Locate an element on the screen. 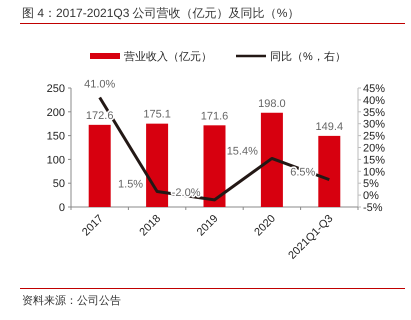 This screenshot has width=411, height=320. data-label: 171.6 is located at coordinates (214, 116).